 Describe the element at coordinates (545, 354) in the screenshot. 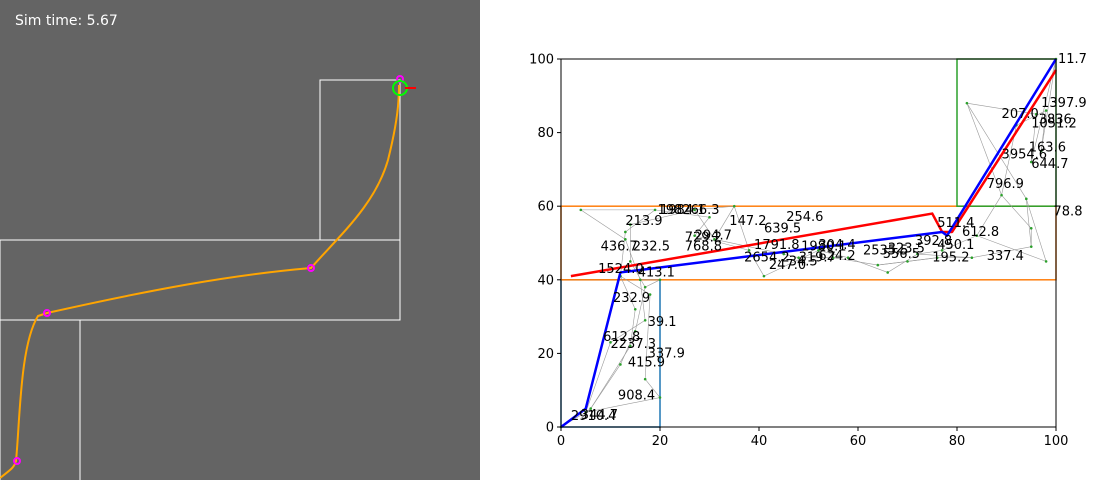

I see `y-tick-label: 20` at that location.